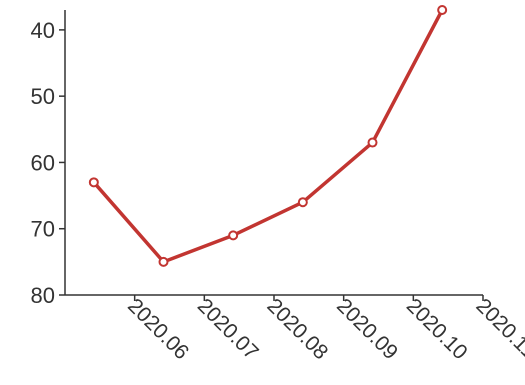 The image size is (525, 385). I want to click on x-tick-label: 2020.10, so click(437, 329).